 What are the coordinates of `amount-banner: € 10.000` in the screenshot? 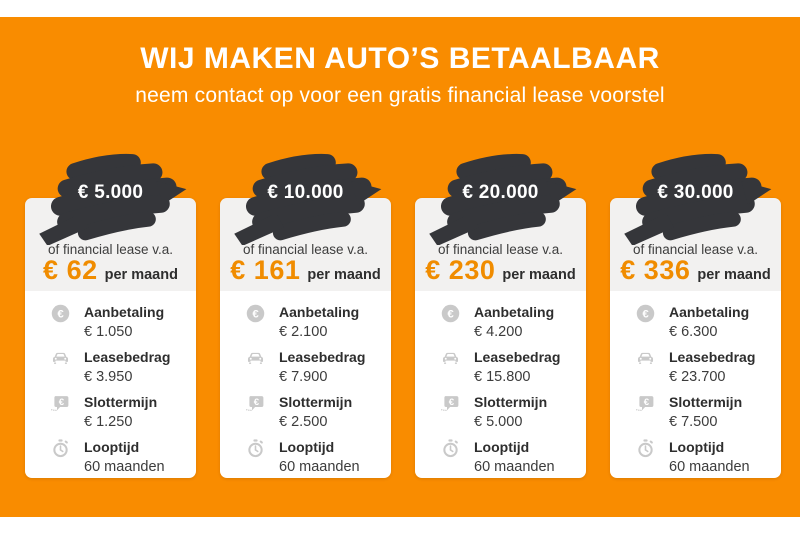 It's located at (306, 199).